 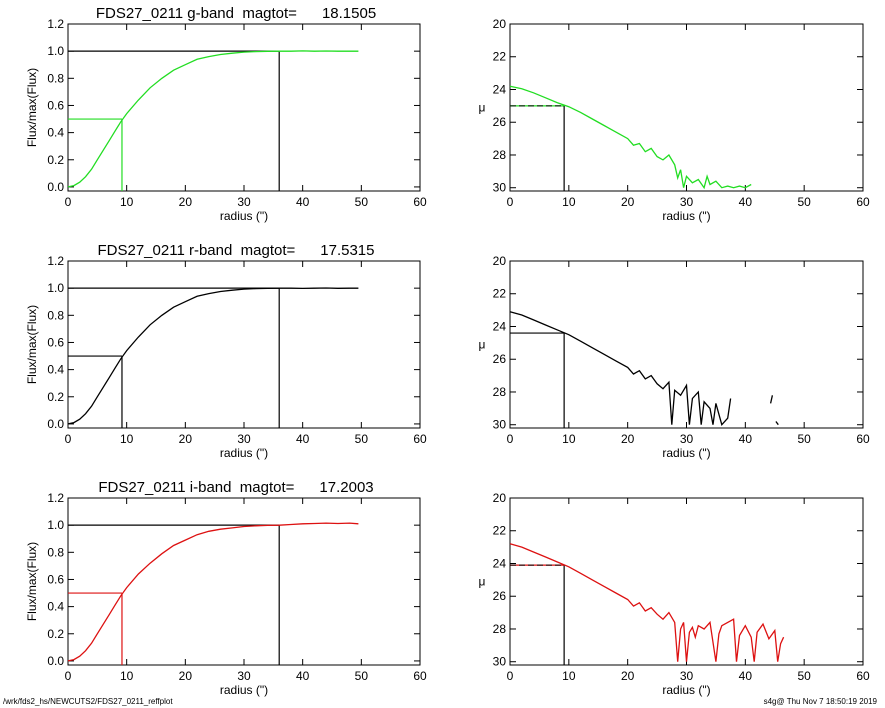 I want to click on series-line-r, so click(x=620, y=369).